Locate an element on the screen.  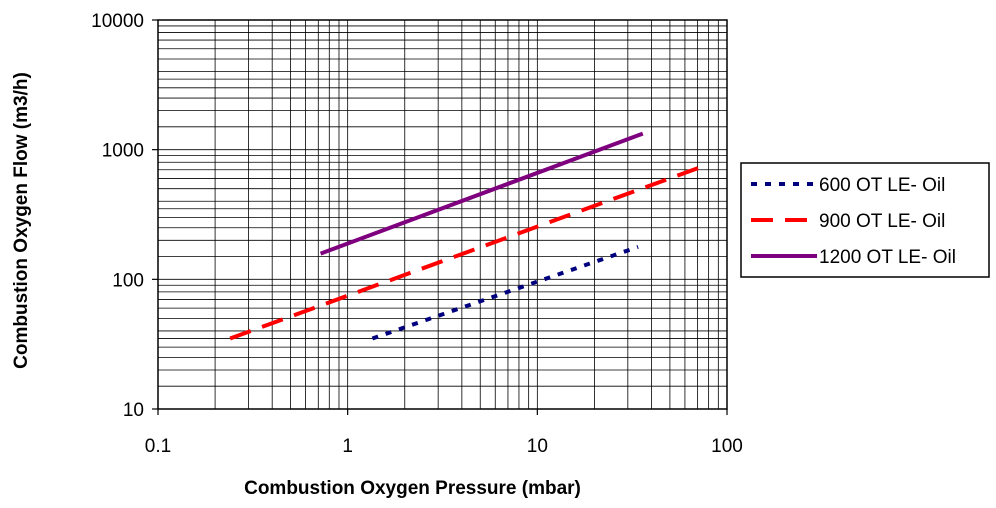
legend-label: 900 OT LE- Oil is located at coordinates (882, 221).